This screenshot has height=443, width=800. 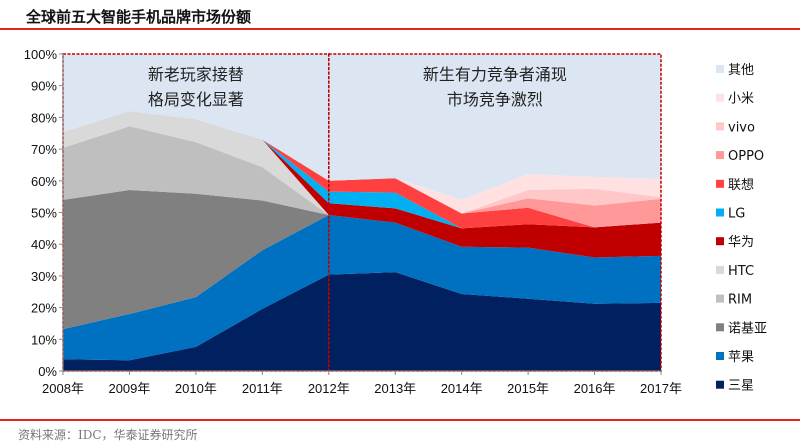 I want to click on legend-item-苹果: 苹果, so click(x=735, y=357).